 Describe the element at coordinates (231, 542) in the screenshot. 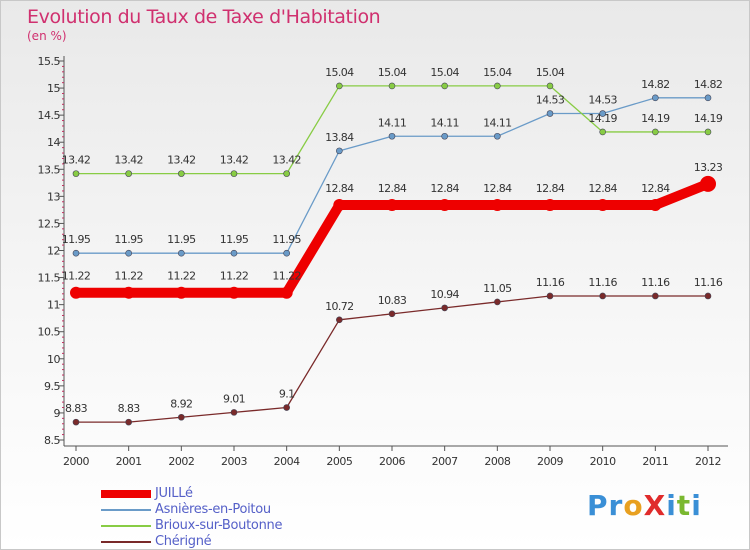

I see `legend-item-cherigne: Chérigné` at that location.